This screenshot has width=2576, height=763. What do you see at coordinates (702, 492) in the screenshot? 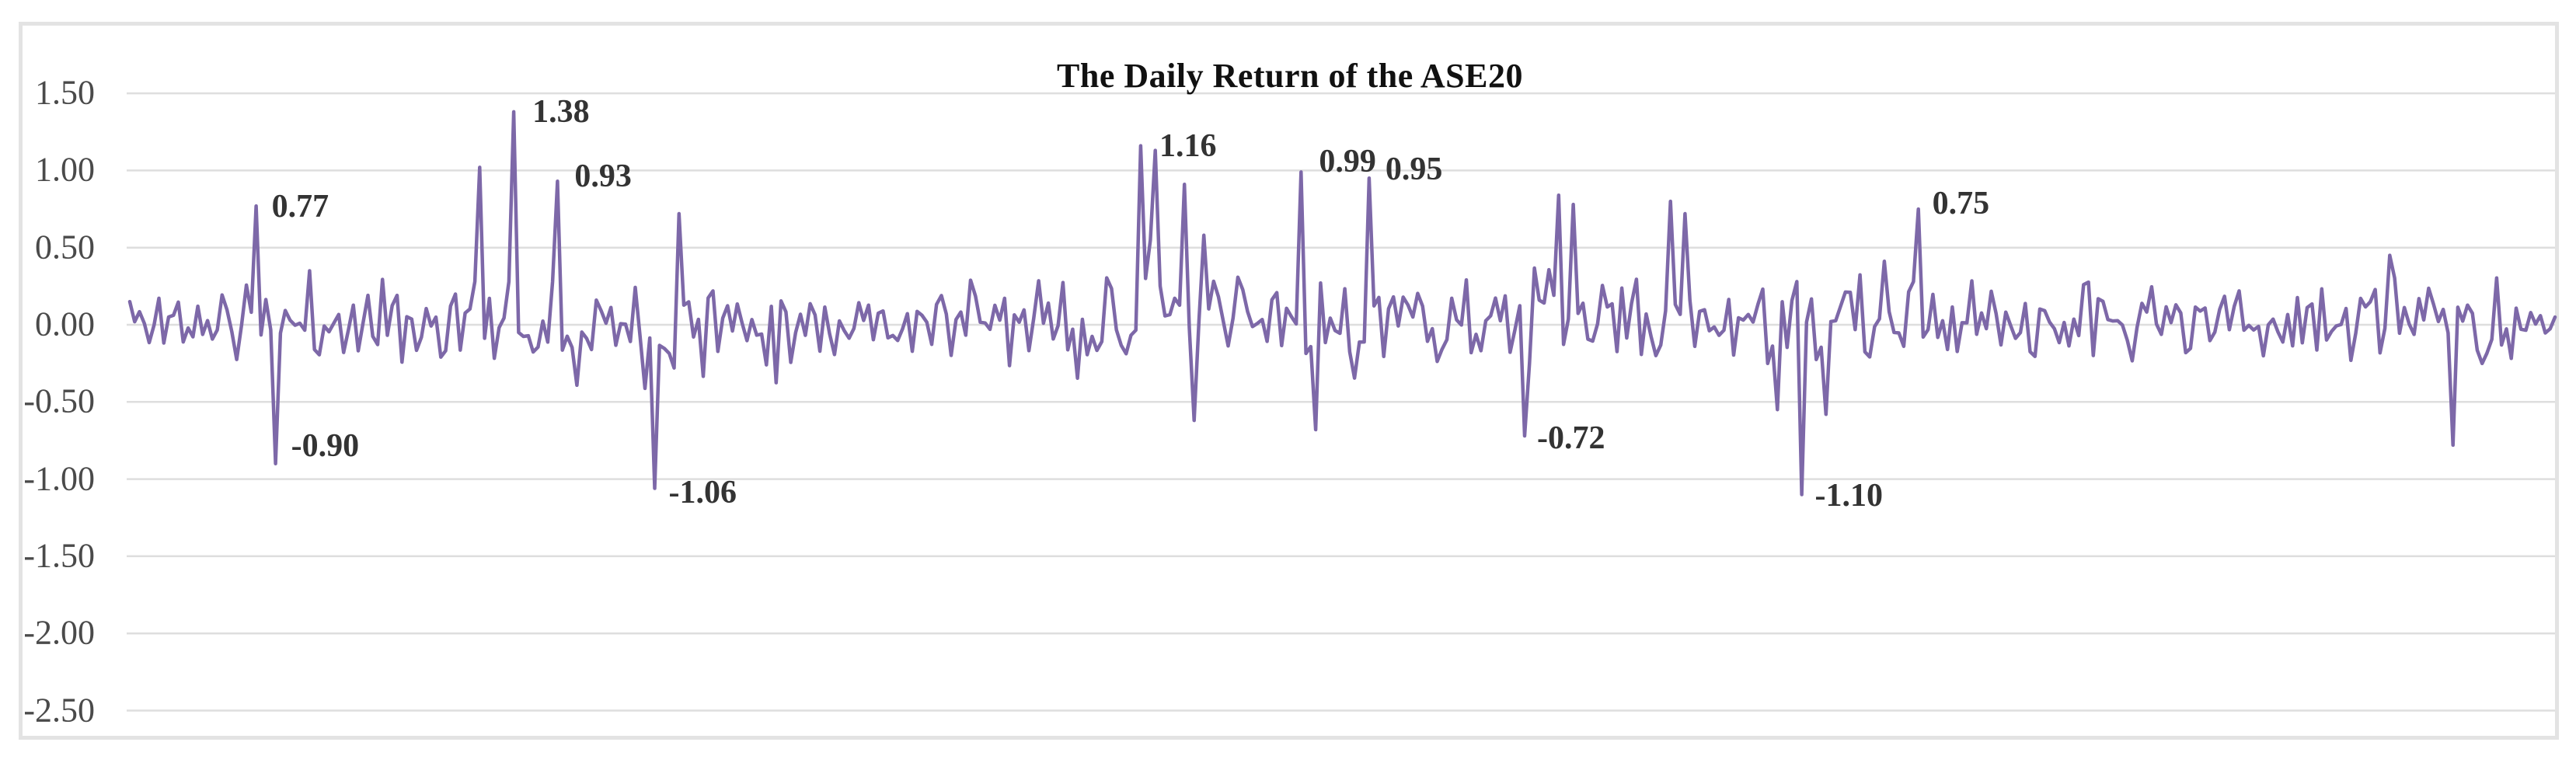
I see `data-label: -1.06` at bounding box center [702, 492].